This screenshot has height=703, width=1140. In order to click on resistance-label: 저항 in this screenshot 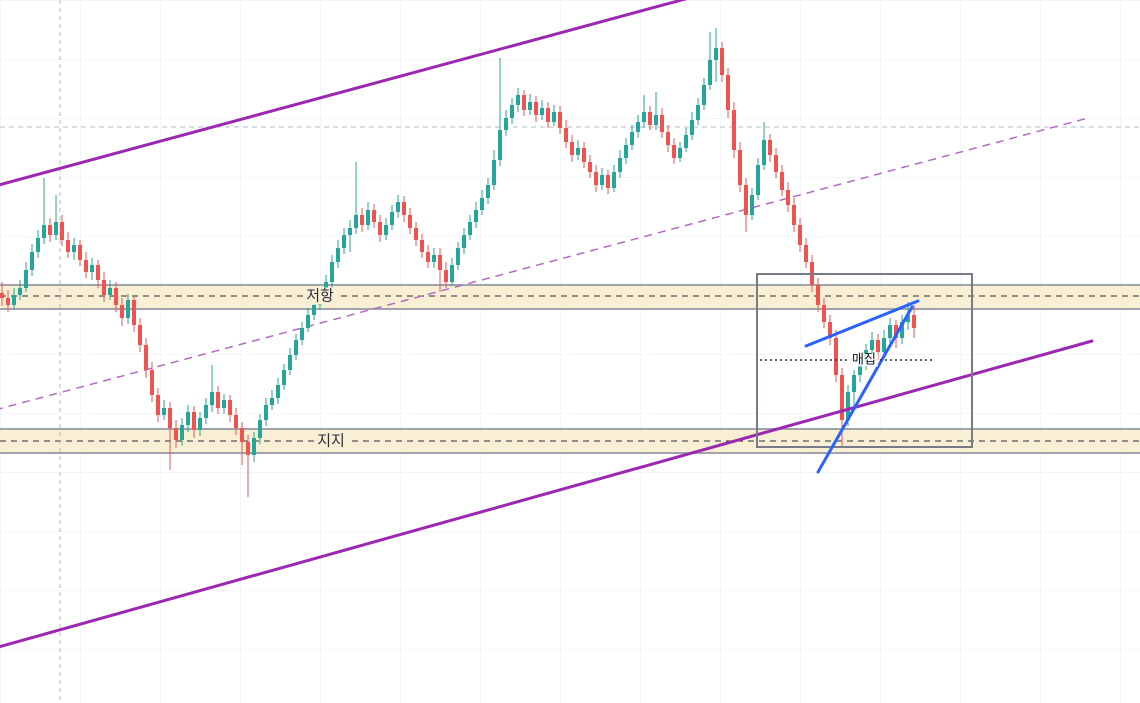, I will do `click(320, 296)`.